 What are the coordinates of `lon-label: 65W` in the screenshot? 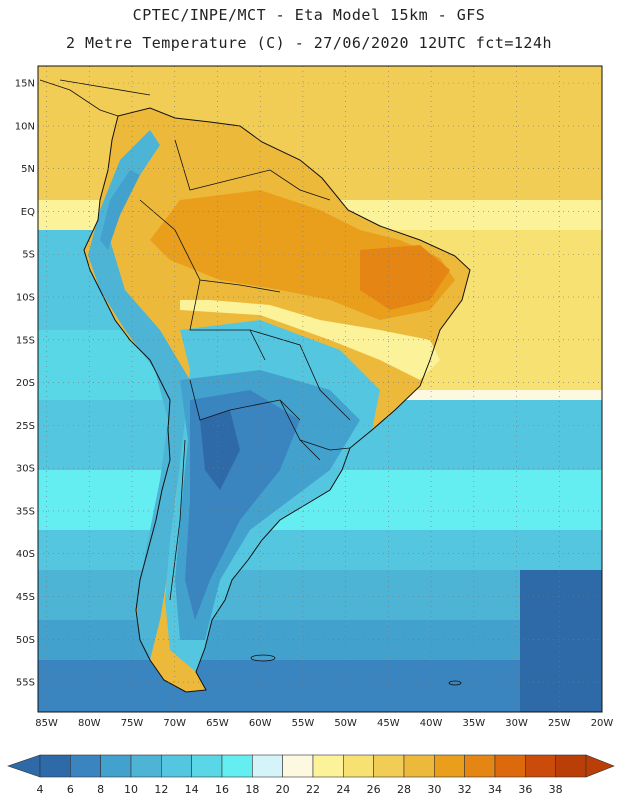 It's located at (217, 723).